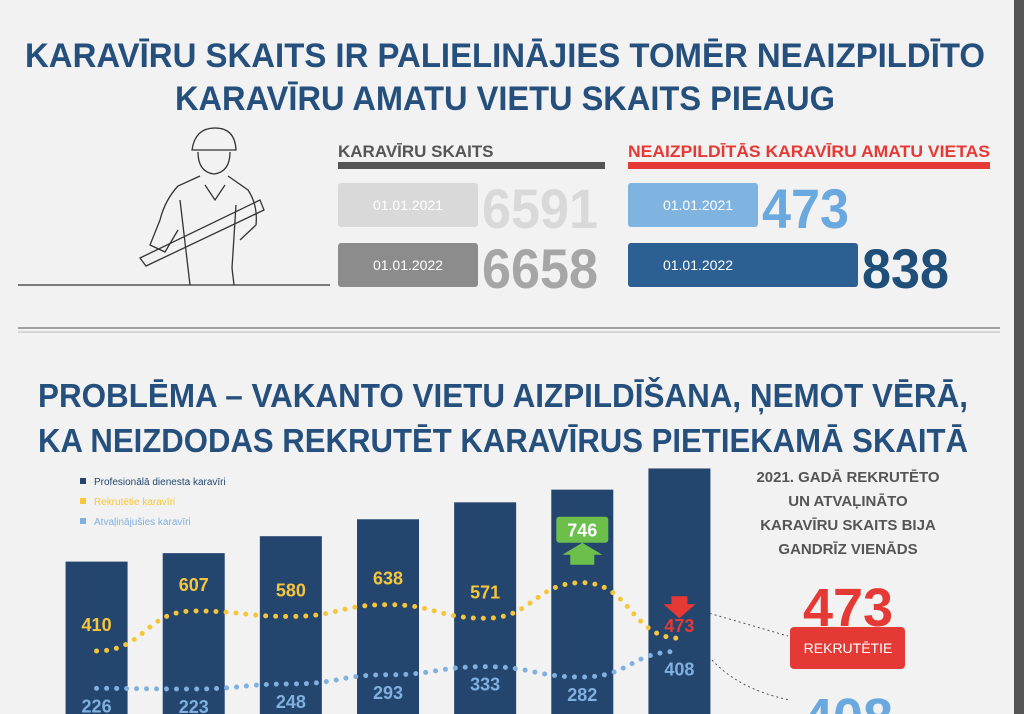 This screenshot has height=714, width=1024. What do you see at coordinates (847, 477) in the screenshot?
I see `callout-text: 2021. GADĀ REKRUTĒTO` at bounding box center [847, 477].